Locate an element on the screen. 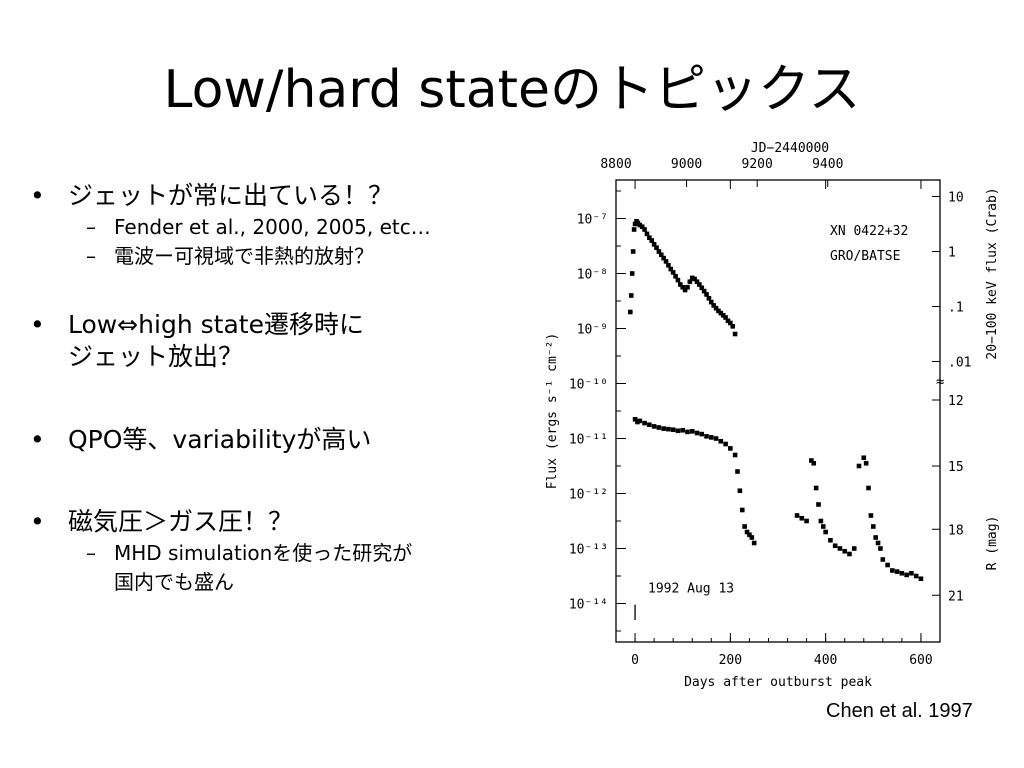 The height and width of the screenshot is (768, 1024). bullet-1-text: ジェットが常に出ている！？ is located at coordinates (231, 195).